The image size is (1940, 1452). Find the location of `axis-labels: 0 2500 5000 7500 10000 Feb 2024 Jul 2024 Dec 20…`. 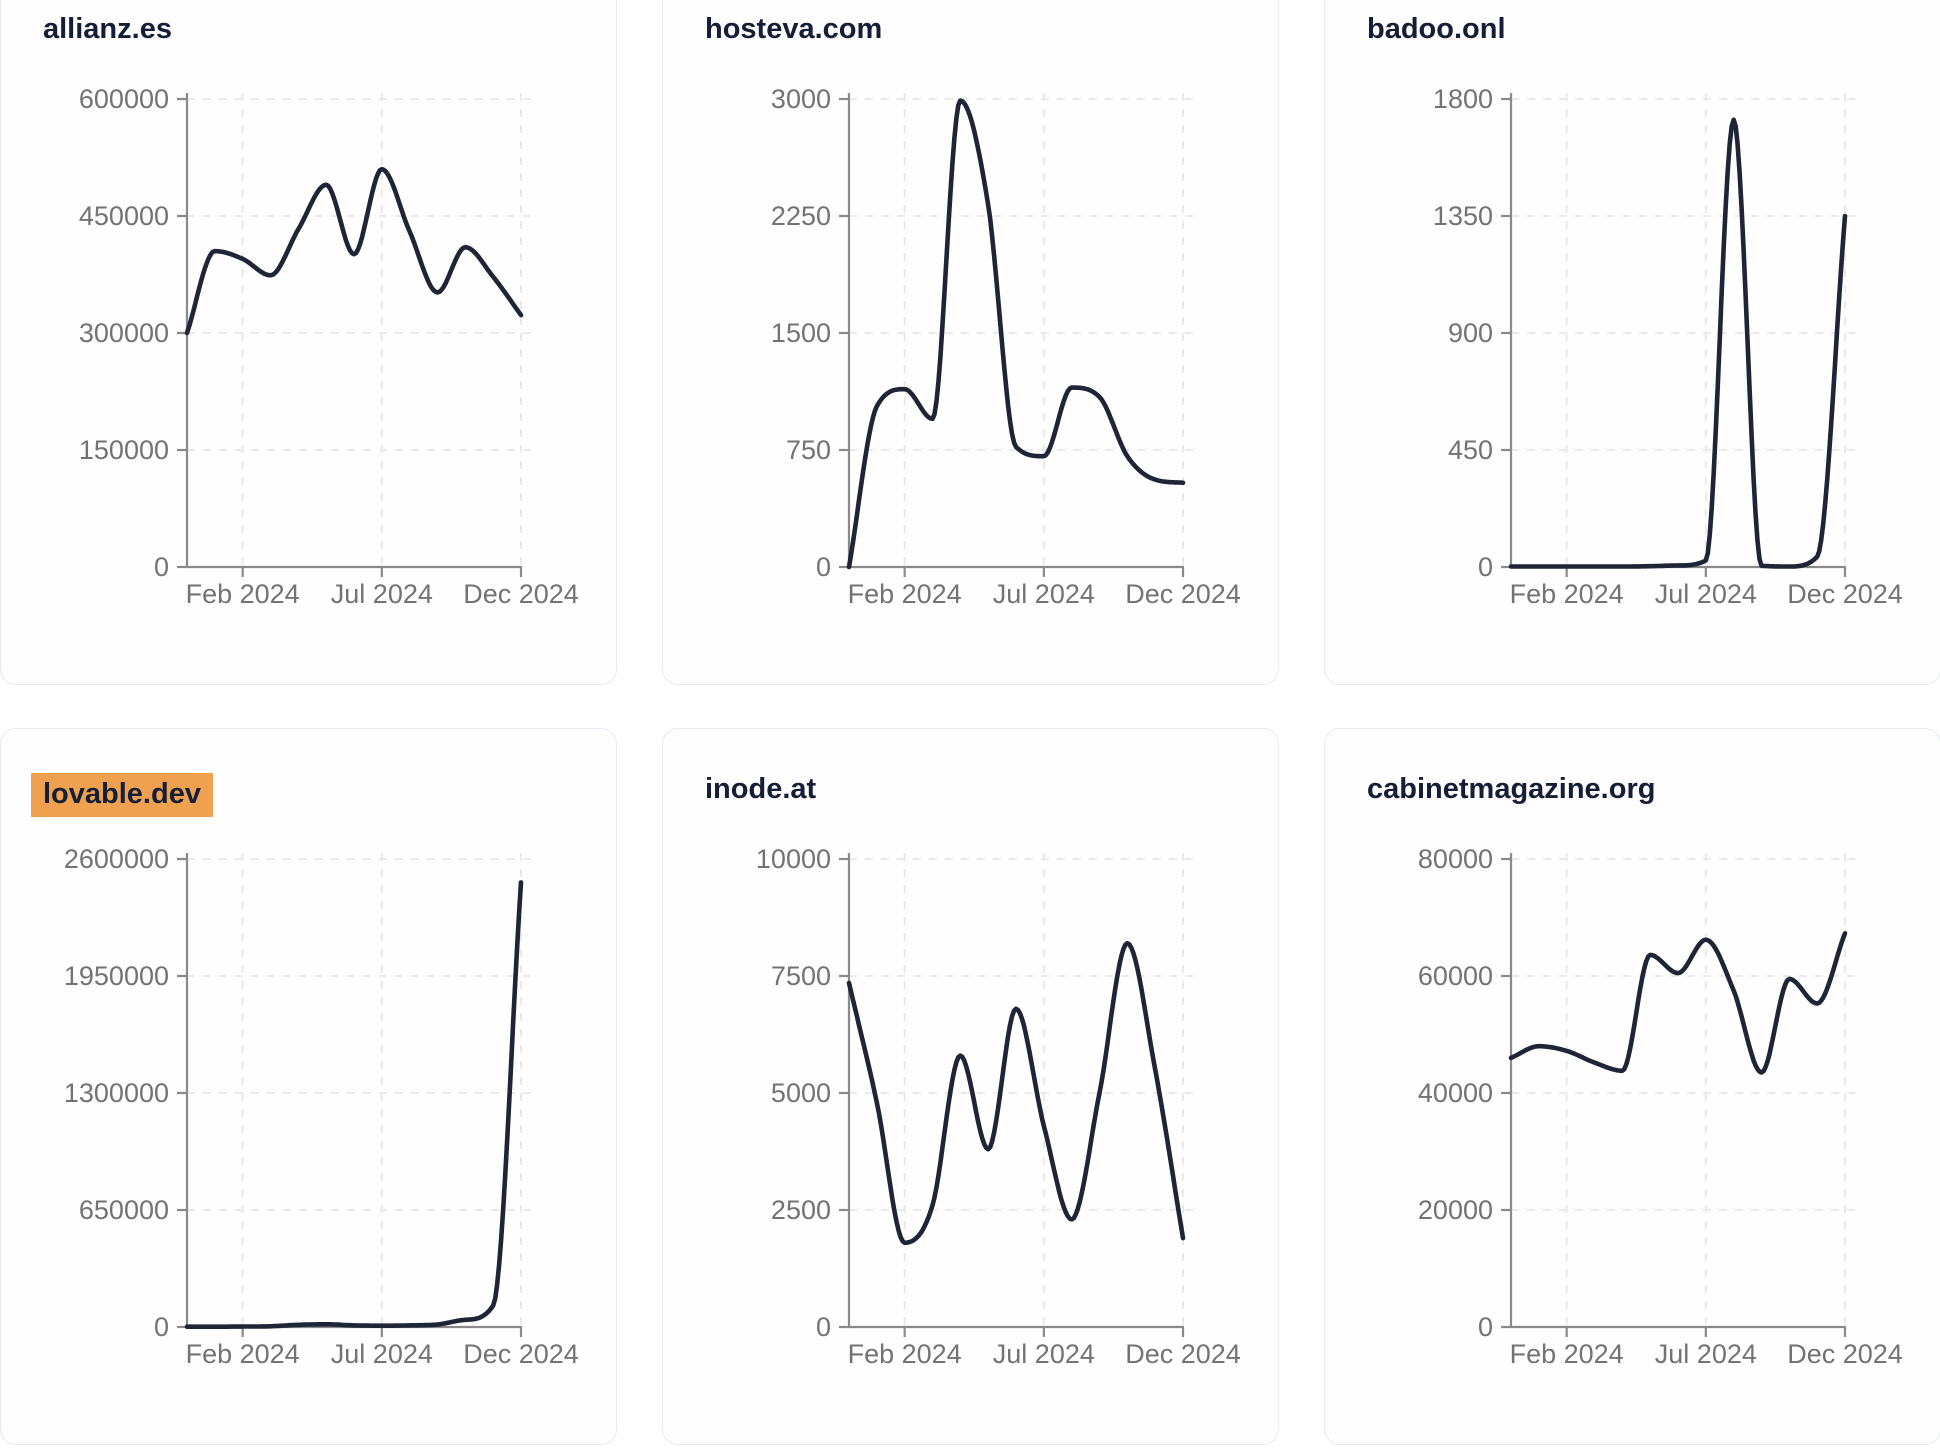

axis-labels: 0 2500 5000 7500 10000 Feb 2024 Jul 2024 Dec 20… is located at coordinates (998, 1106).